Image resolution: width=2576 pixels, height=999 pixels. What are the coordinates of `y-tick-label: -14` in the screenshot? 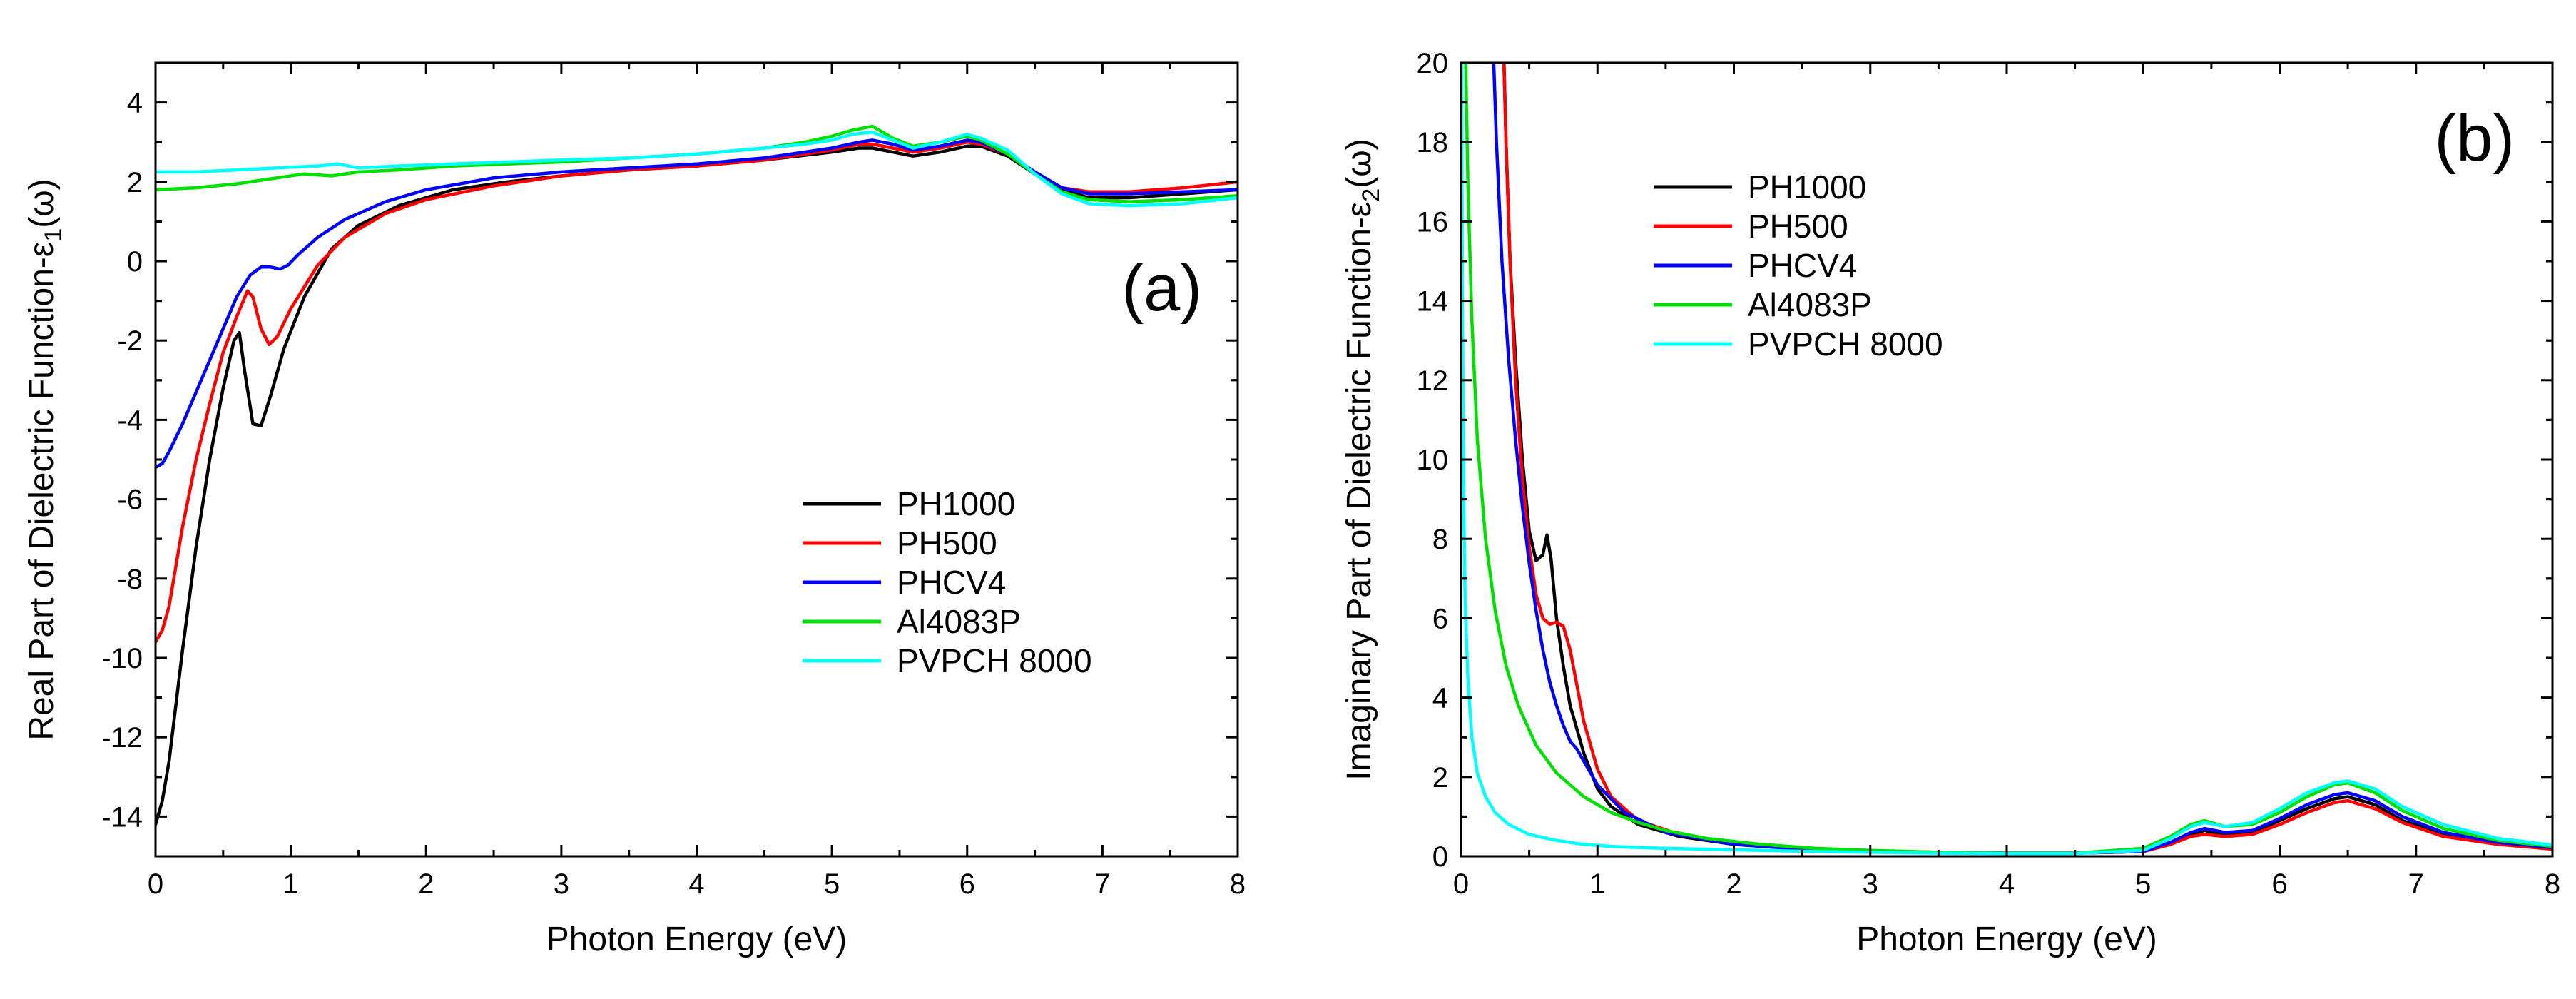 It's located at (122, 817).